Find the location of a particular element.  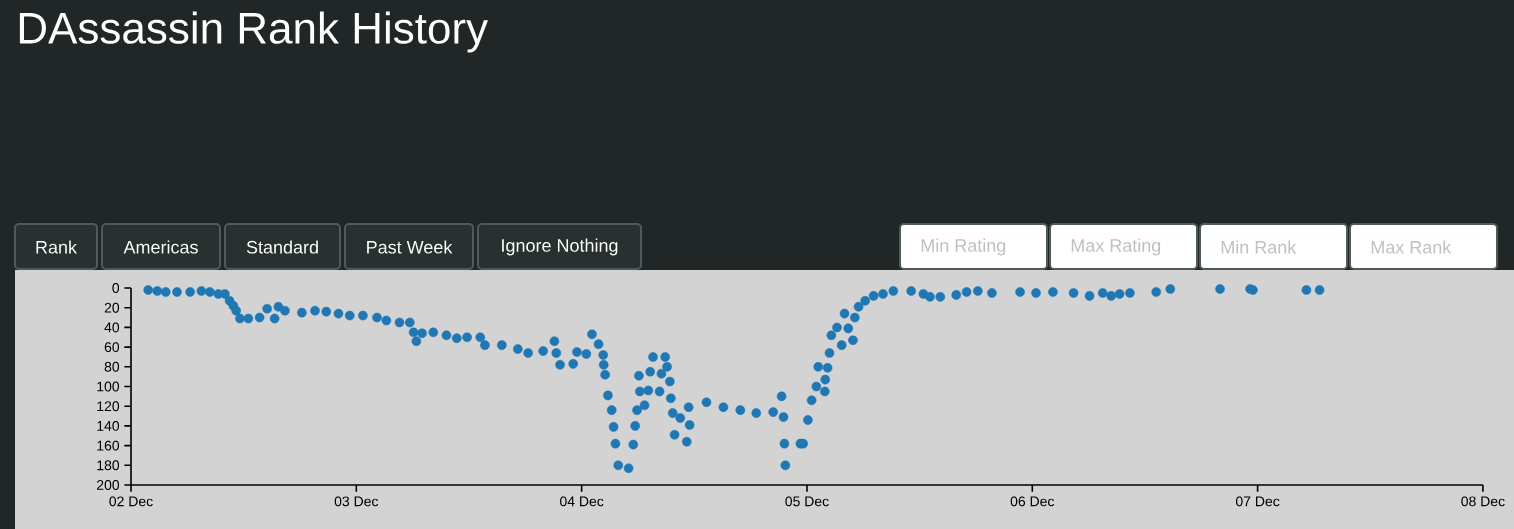

chart-title: DAssassin Rank History is located at coordinates (253, 32).